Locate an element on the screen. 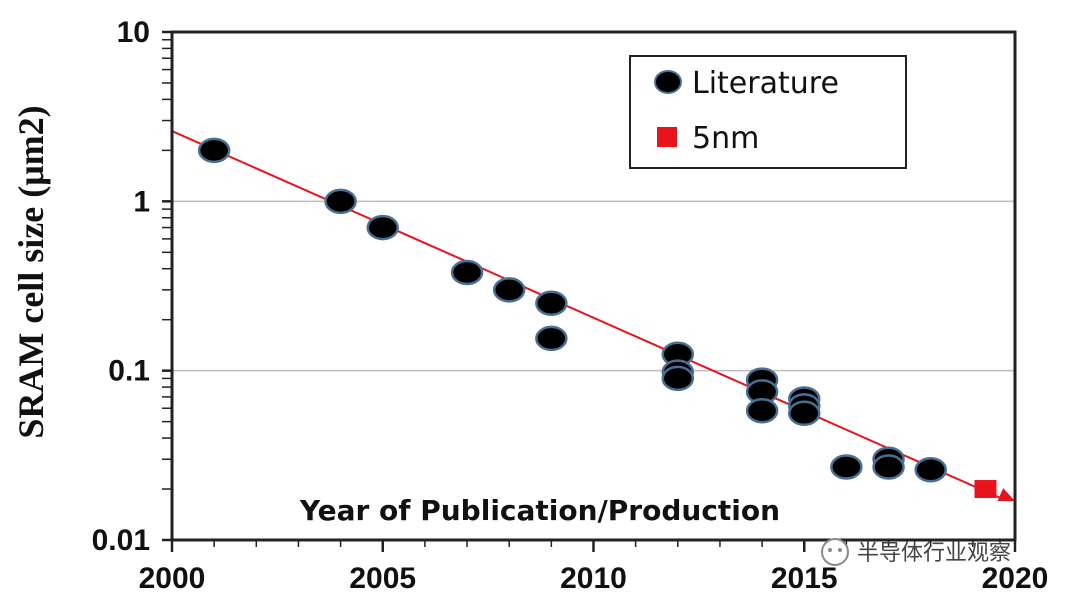  legend-5nm-label: 5nm is located at coordinates (725, 138).